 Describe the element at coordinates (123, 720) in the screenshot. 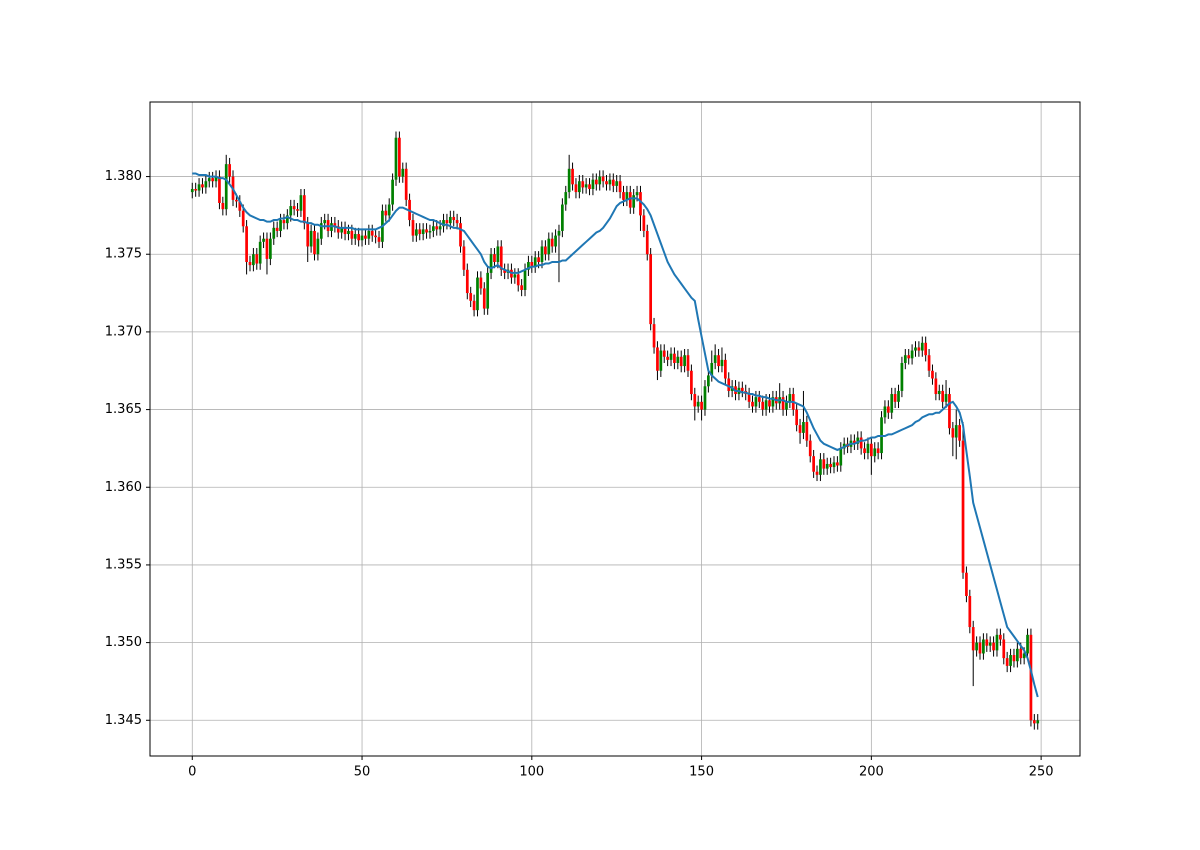

I see `y-tick-label: 1.345` at that location.